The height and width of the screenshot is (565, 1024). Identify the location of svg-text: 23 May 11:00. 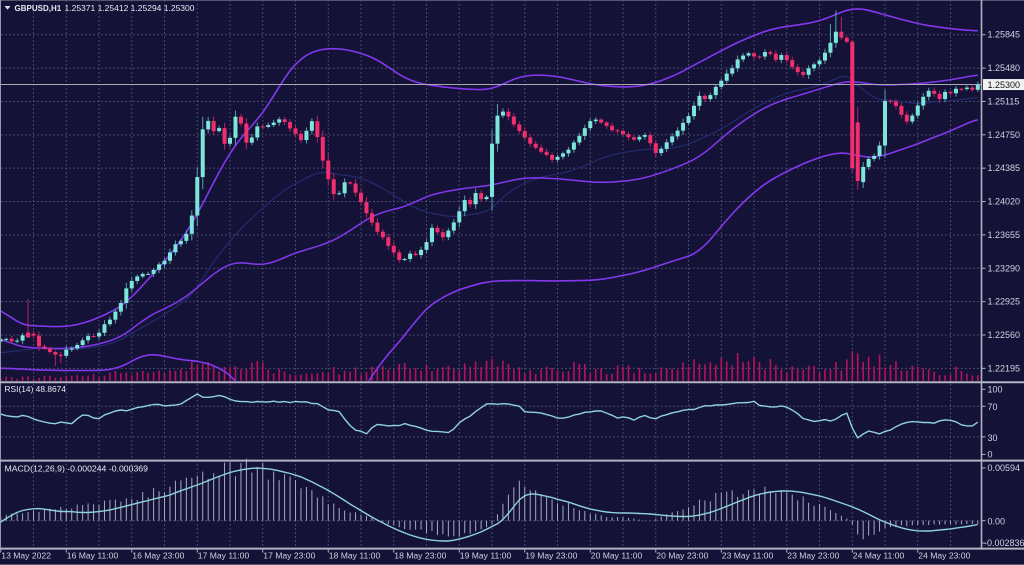
(748, 556).